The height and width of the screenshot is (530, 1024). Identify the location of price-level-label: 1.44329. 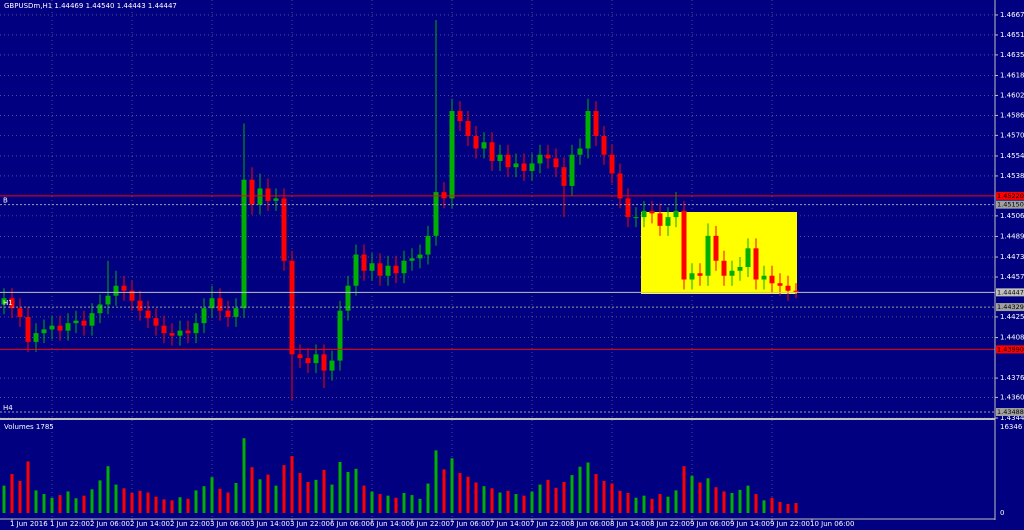
(1010, 307).